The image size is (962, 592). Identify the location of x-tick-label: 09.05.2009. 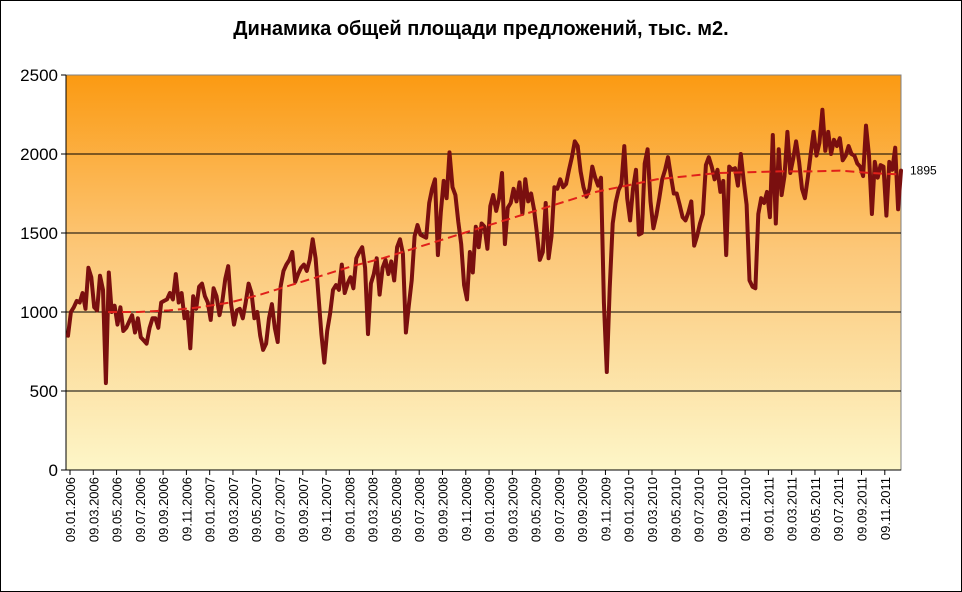
(536, 509).